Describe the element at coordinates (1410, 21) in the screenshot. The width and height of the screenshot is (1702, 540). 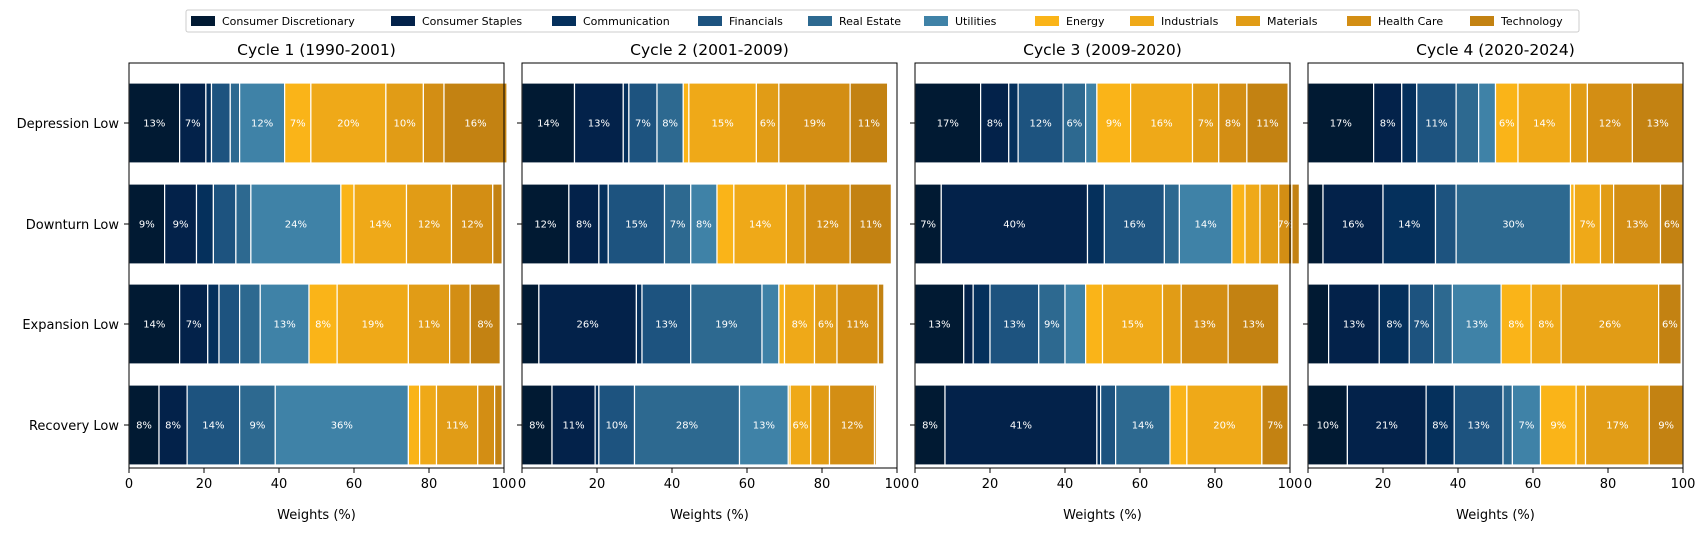
I see `legend-label: Health Care` at that location.